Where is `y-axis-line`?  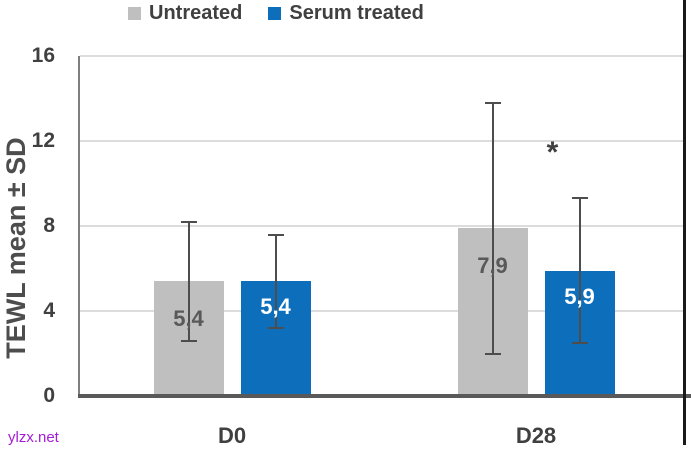
y-axis-line is located at coordinates (79, 226).